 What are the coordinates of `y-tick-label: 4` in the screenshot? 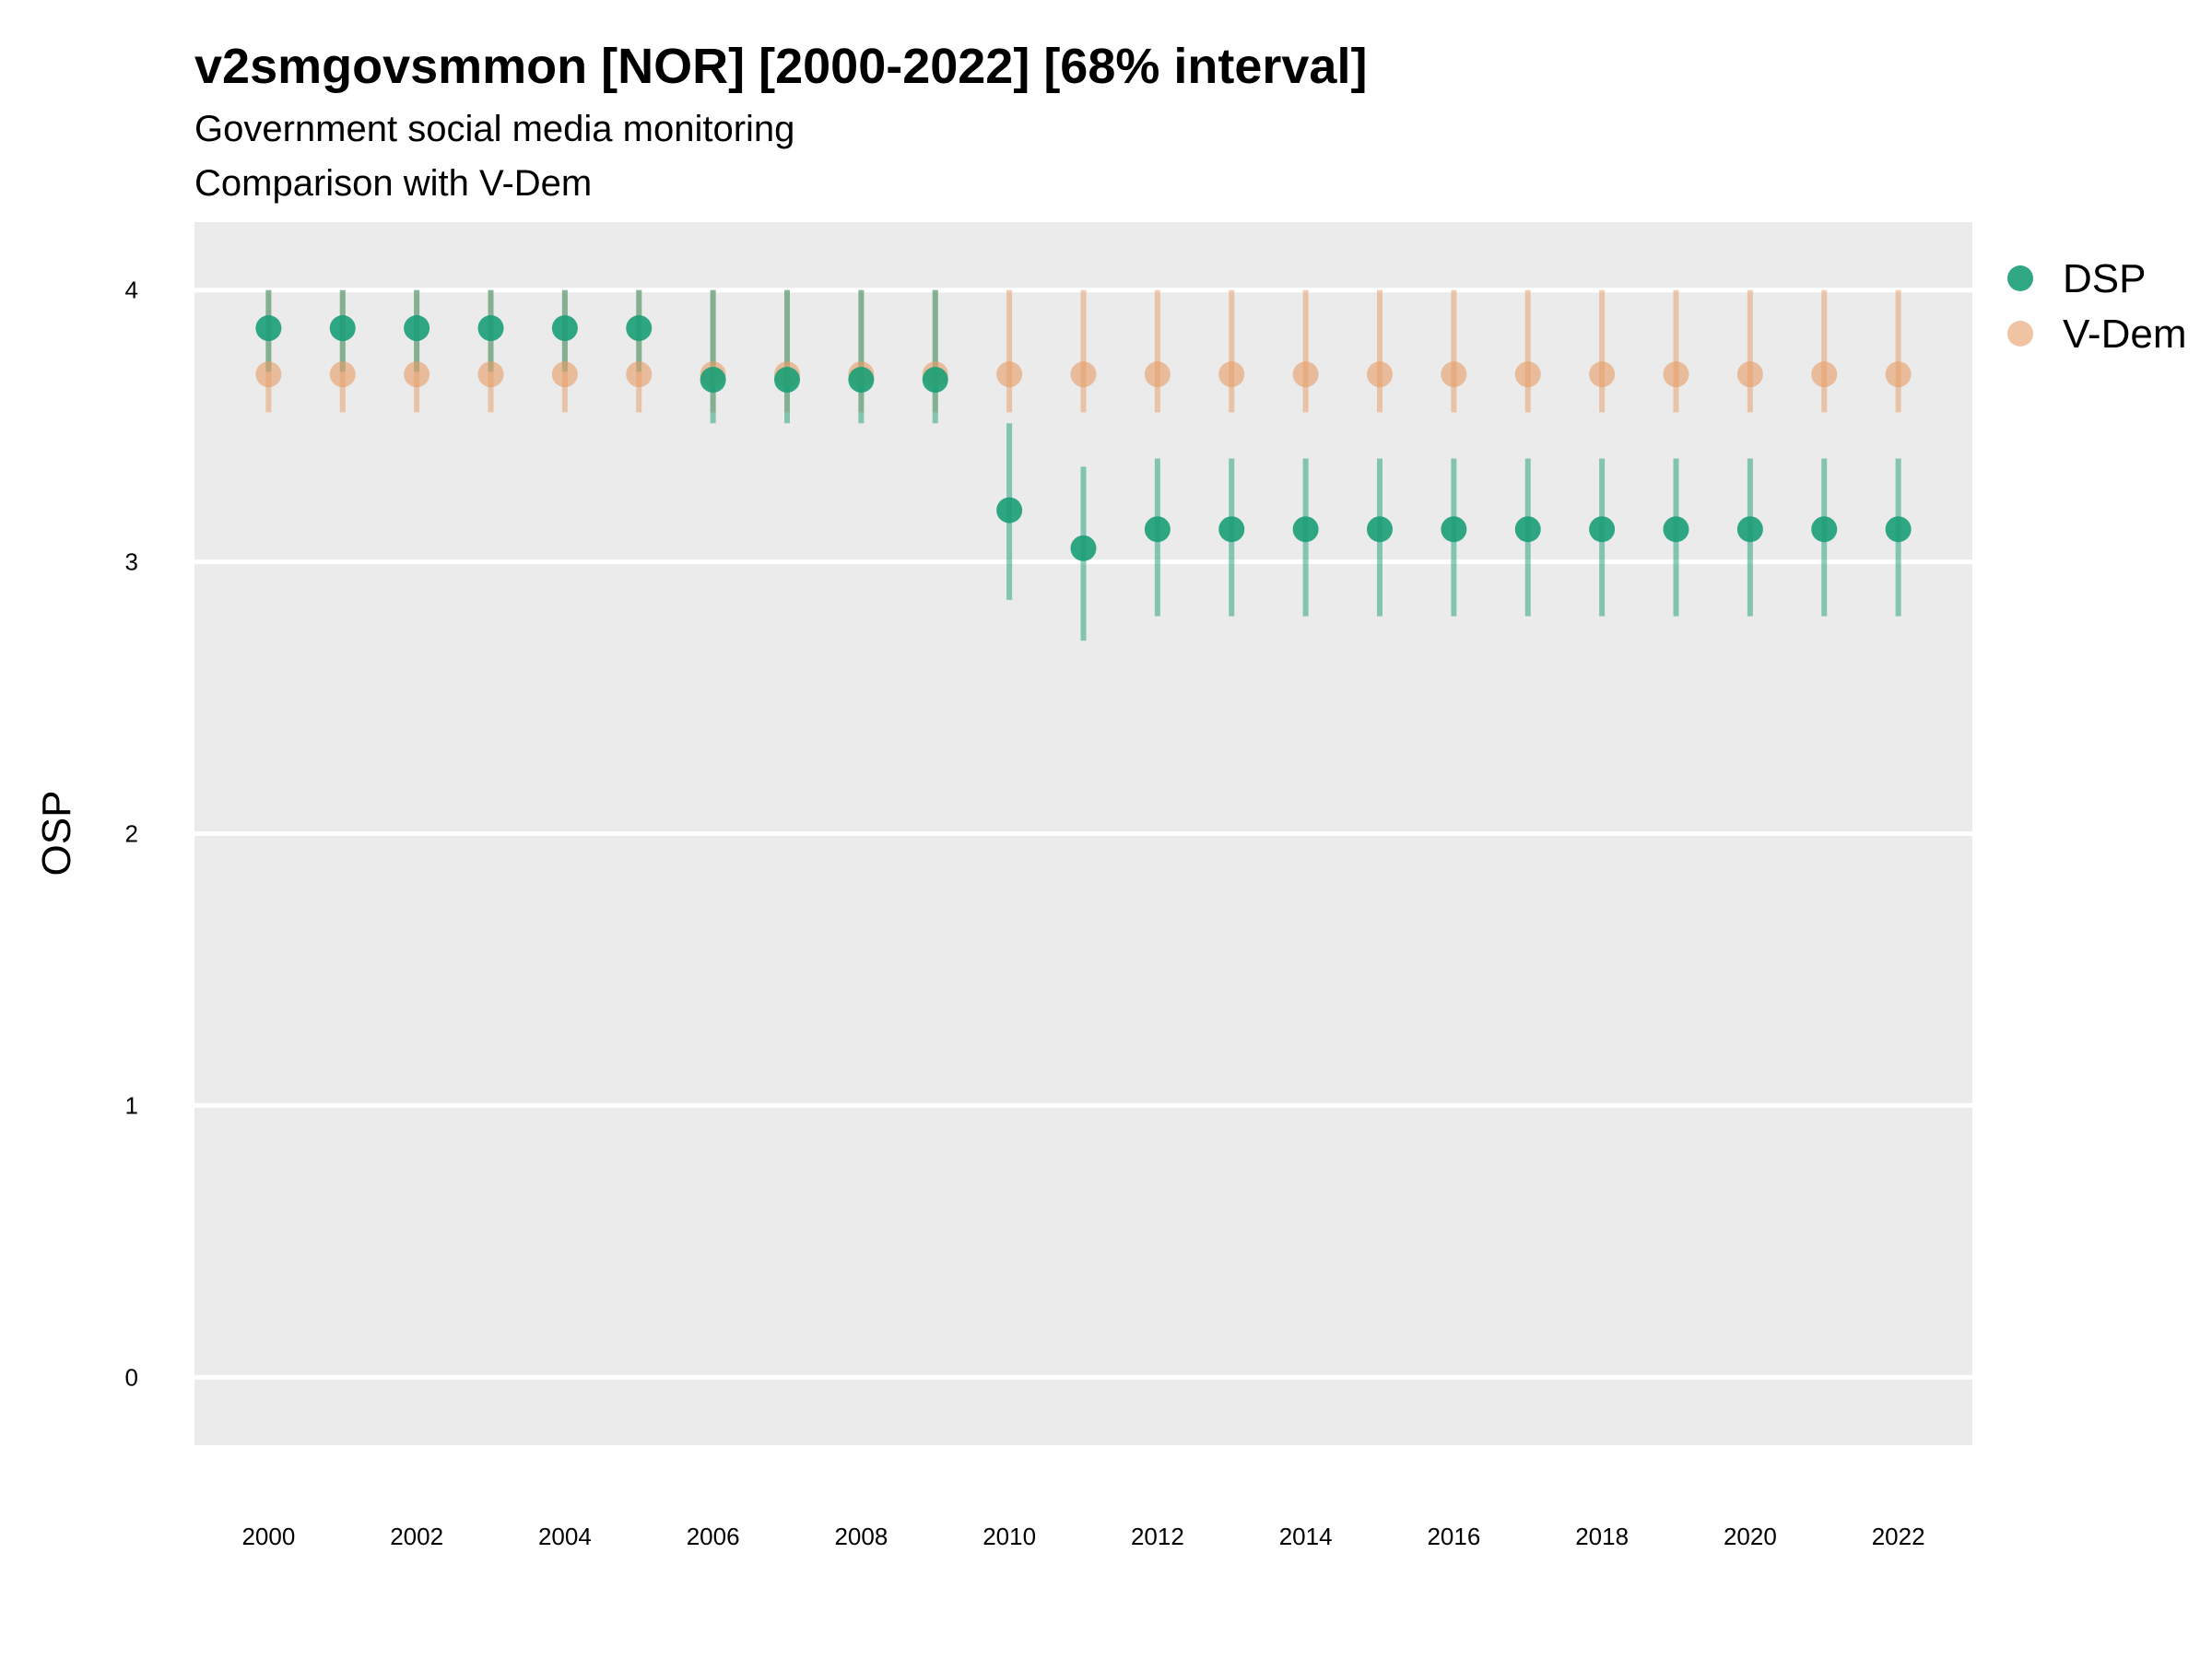 It's located at (131, 290).